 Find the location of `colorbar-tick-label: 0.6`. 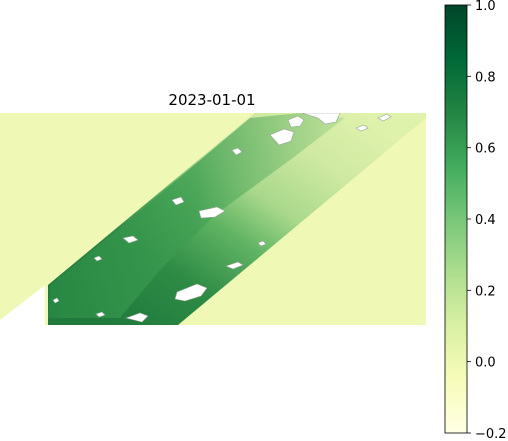

colorbar-tick-label: 0.6 is located at coordinates (485, 149).